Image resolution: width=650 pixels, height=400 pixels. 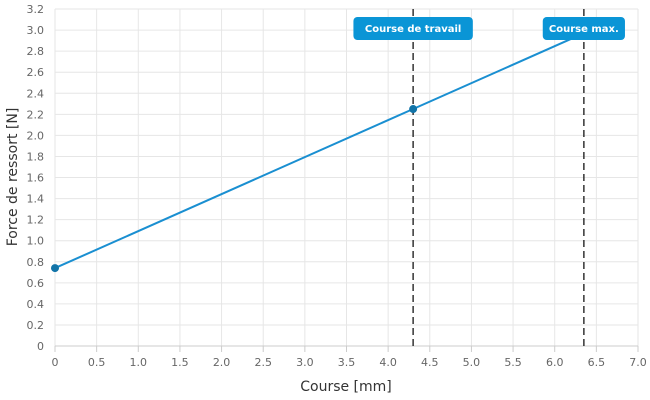 What do you see at coordinates (36, 9) in the screenshot?
I see `y-tick-label: 3.2` at bounding box center [36, 9].